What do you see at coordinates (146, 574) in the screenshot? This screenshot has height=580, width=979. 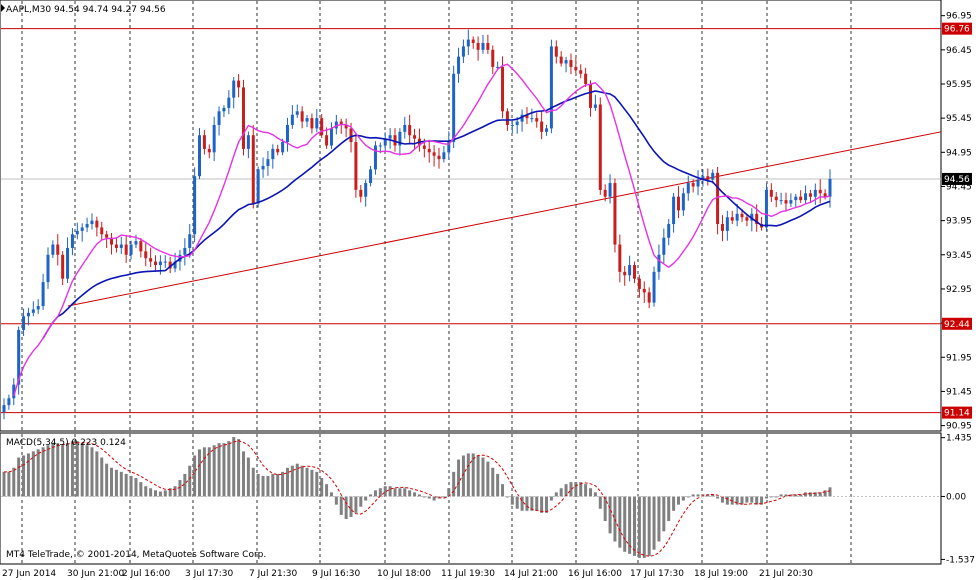 I see `time-axis-label: 2 Jul 16:00` at bounding box center [146, 574].